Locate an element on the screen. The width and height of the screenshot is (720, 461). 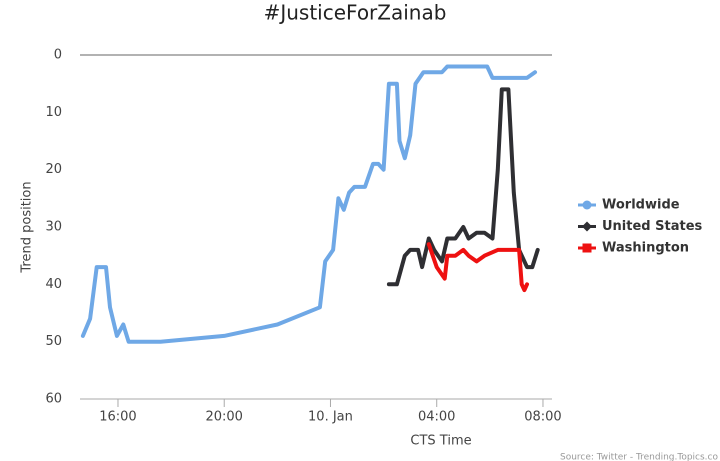
legend-label: Worldwide is located at coordinates (641, 205).